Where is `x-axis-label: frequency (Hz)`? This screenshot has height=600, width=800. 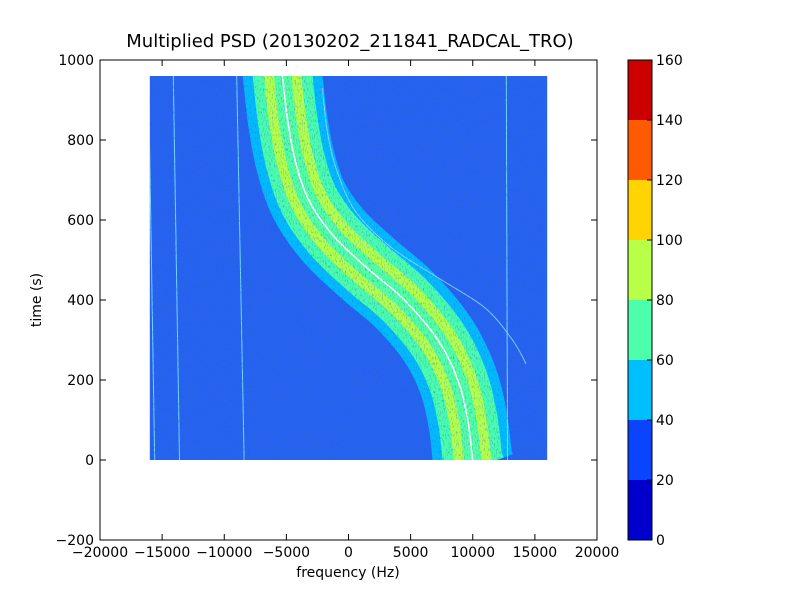
x-axis-label: frequency (Hz) is located at coordinates (347, 573).